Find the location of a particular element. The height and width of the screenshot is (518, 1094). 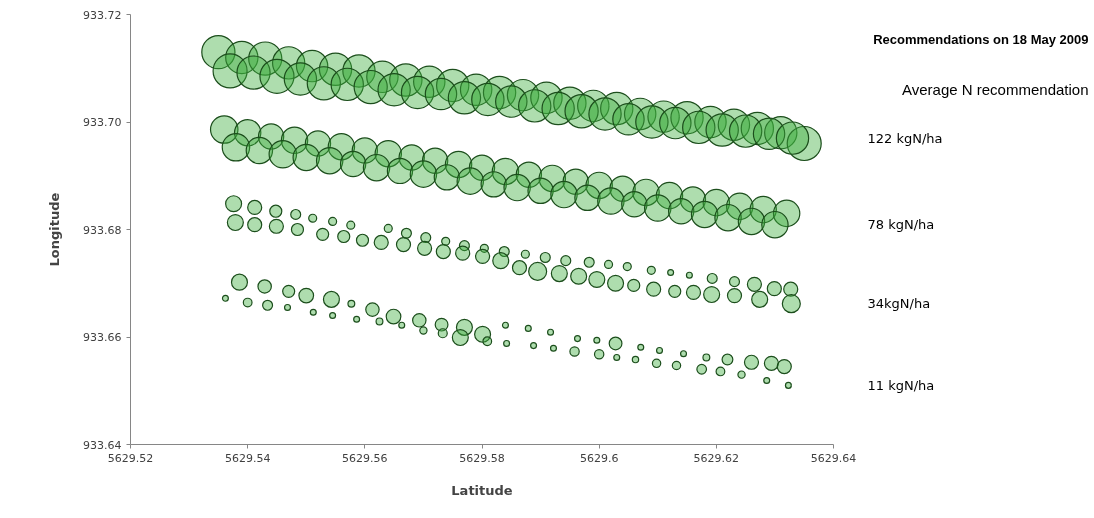

x-axis-title: Latitude is located at coordinates (482, 490).